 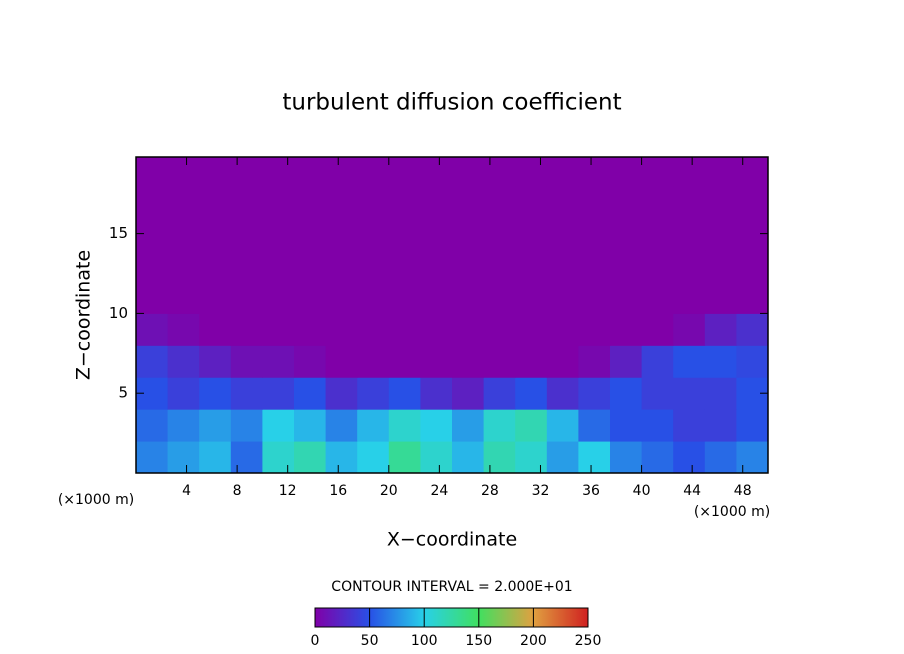 I want to click on y-axis-label: Z−coordinate, so click(x=84, y=315).